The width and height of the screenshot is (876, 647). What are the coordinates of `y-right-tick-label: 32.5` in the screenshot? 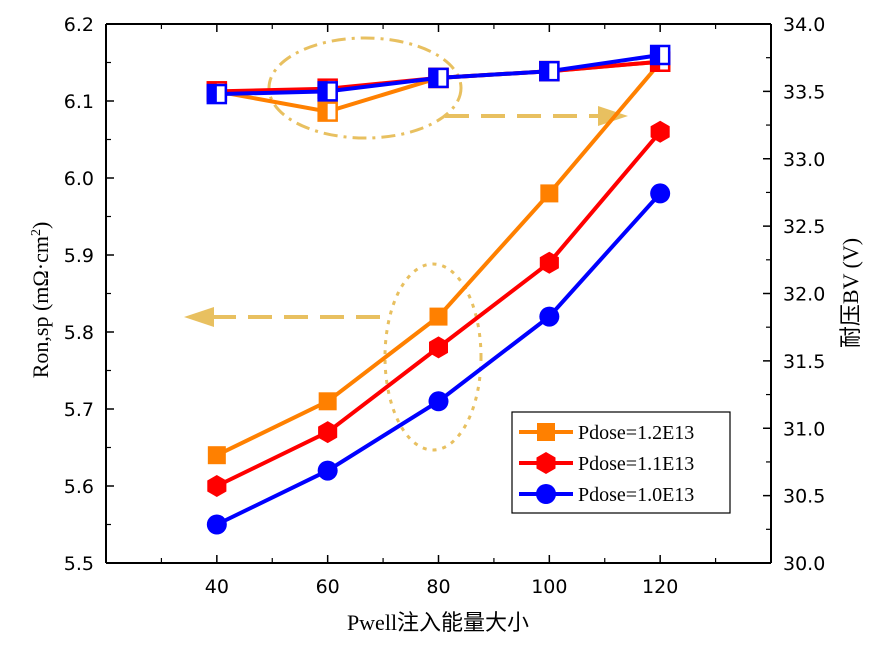 It's located at (804, 227).